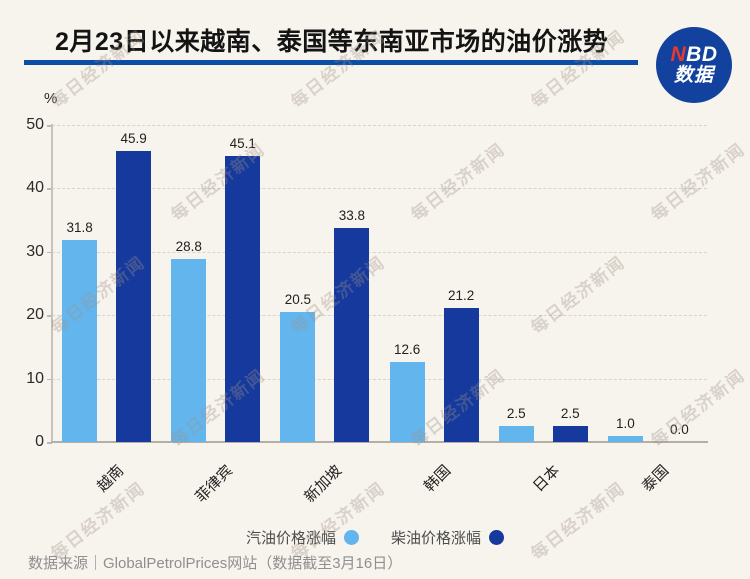 Image resolution: width=750 pixels, height=579 pixels. Describe the element at coordinates (679, 429) in the screenshot. I see `bar-value-label: 0.0` at that location.